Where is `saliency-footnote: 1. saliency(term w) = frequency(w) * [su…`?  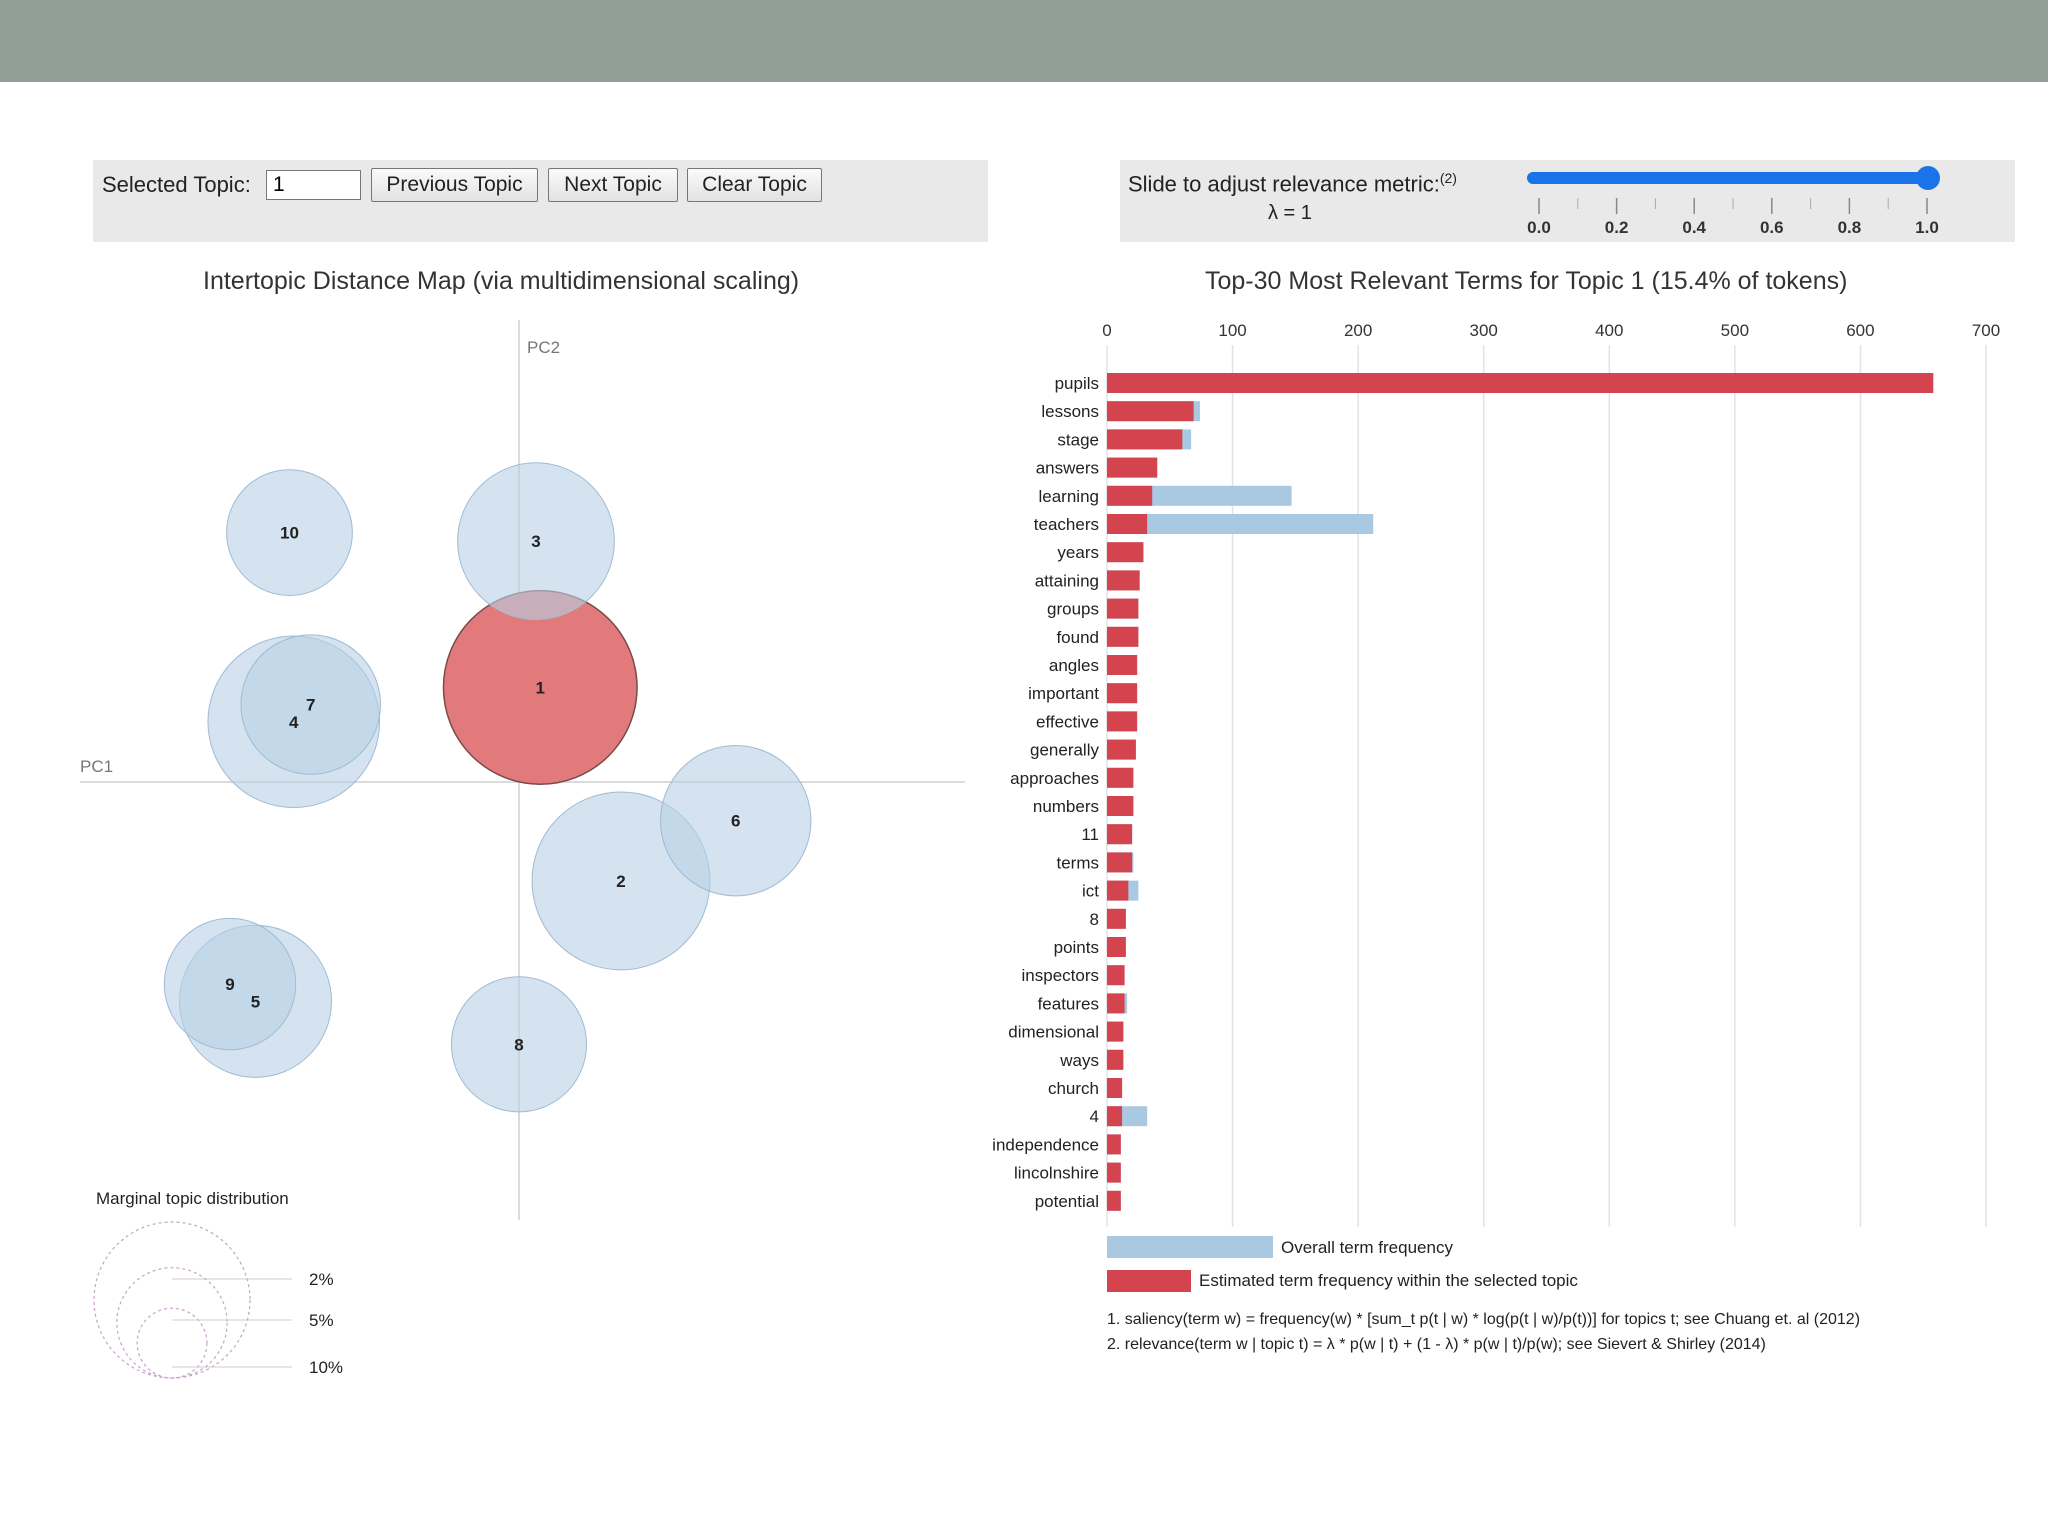 saliency-footnote: 1. saliency(term w) = frequency(w) * [su… is located at coordinates (1483, 1319).